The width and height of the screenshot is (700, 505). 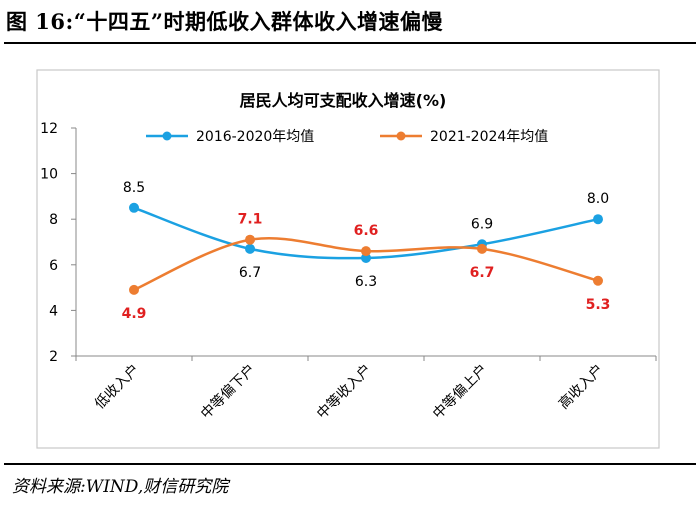 I want to click on data-label: 8.0, so click(x=598, y=199).